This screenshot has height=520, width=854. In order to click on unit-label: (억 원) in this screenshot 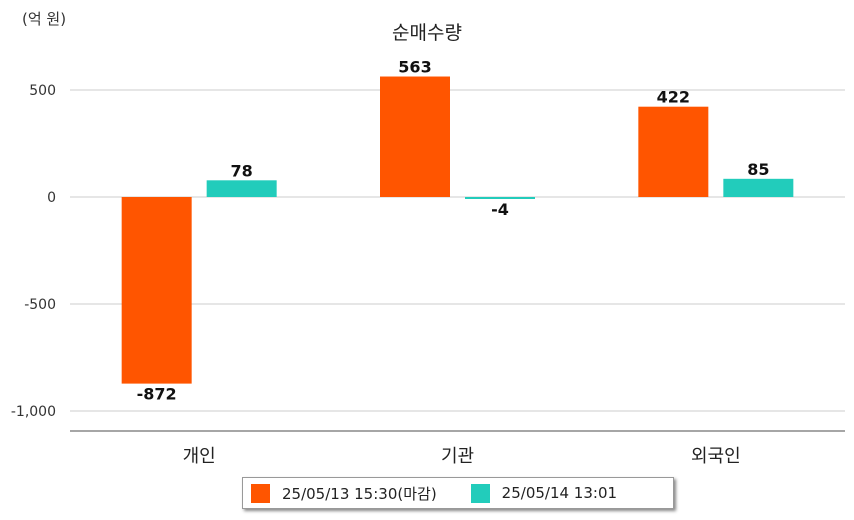, I will do `click(44, 19)`.